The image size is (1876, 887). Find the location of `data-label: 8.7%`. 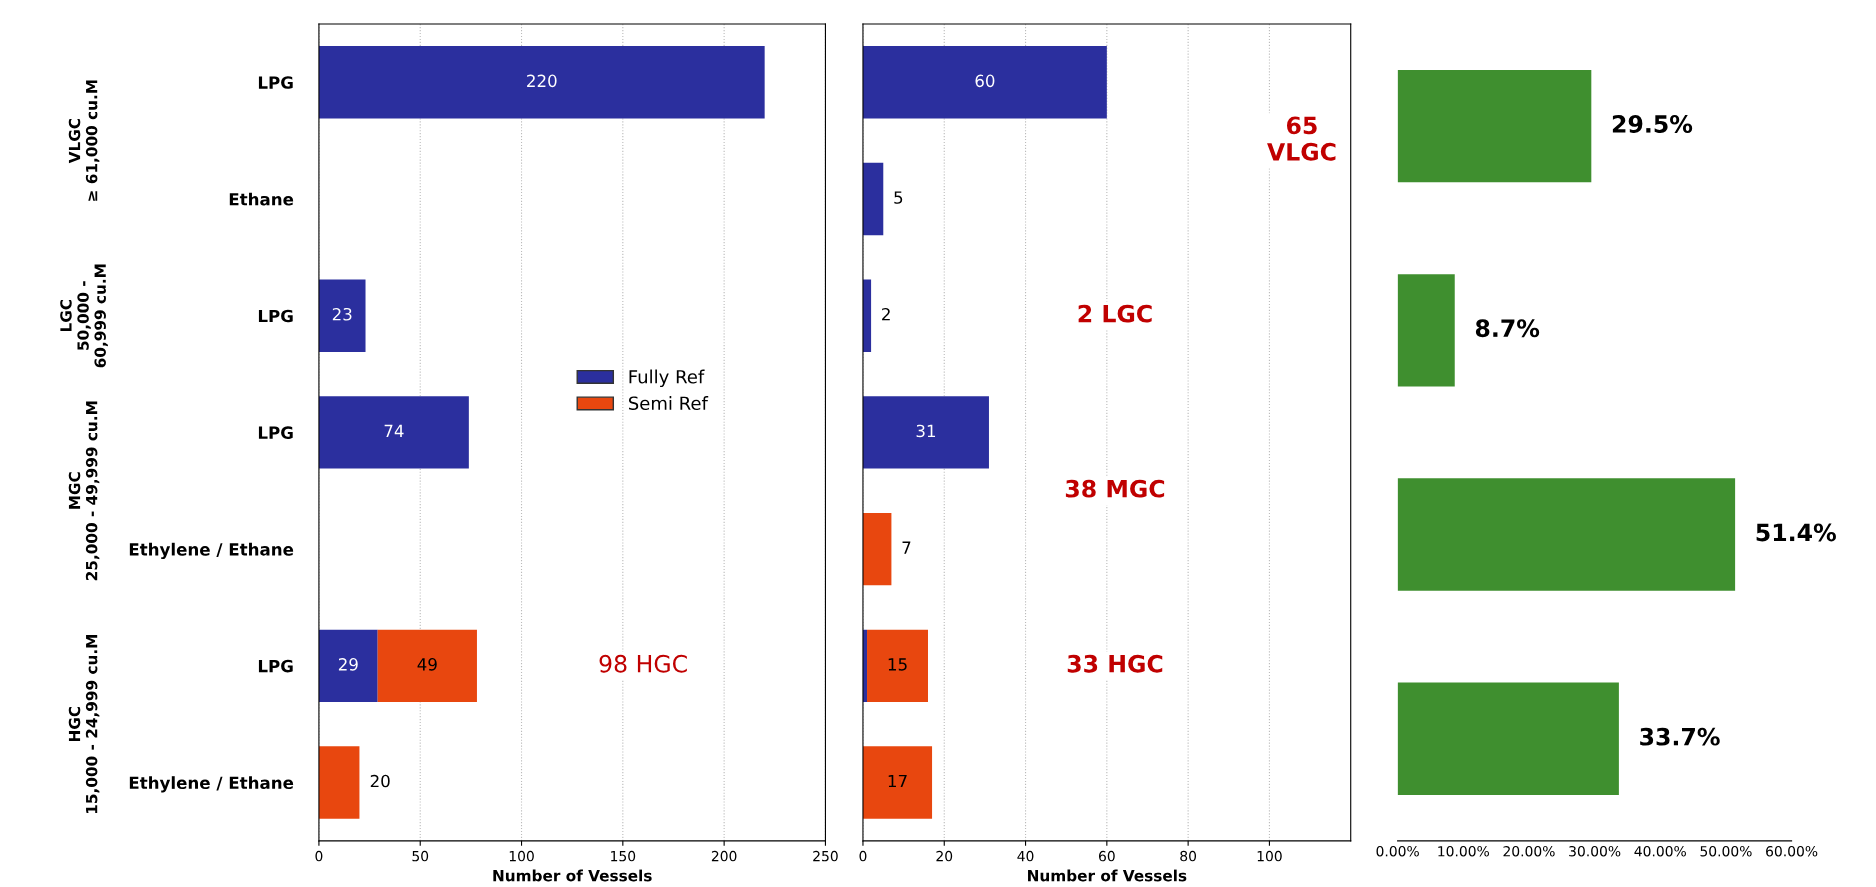

data-label: 8.7% is located at coordinates (1507, 328).